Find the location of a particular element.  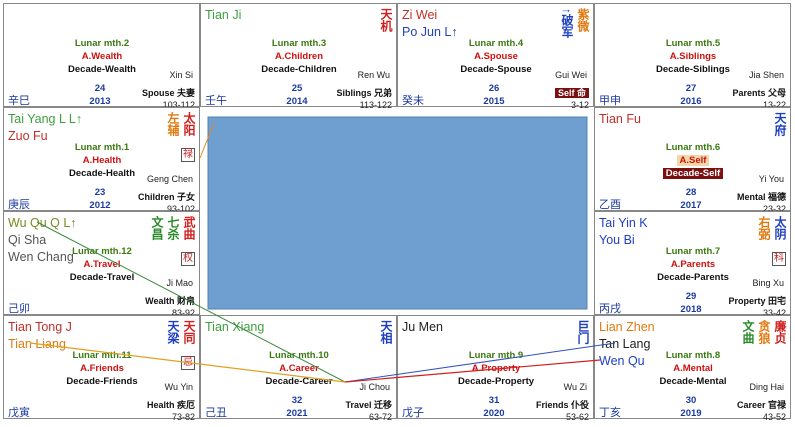

year: 2018 is located at coordinates (691, 309).